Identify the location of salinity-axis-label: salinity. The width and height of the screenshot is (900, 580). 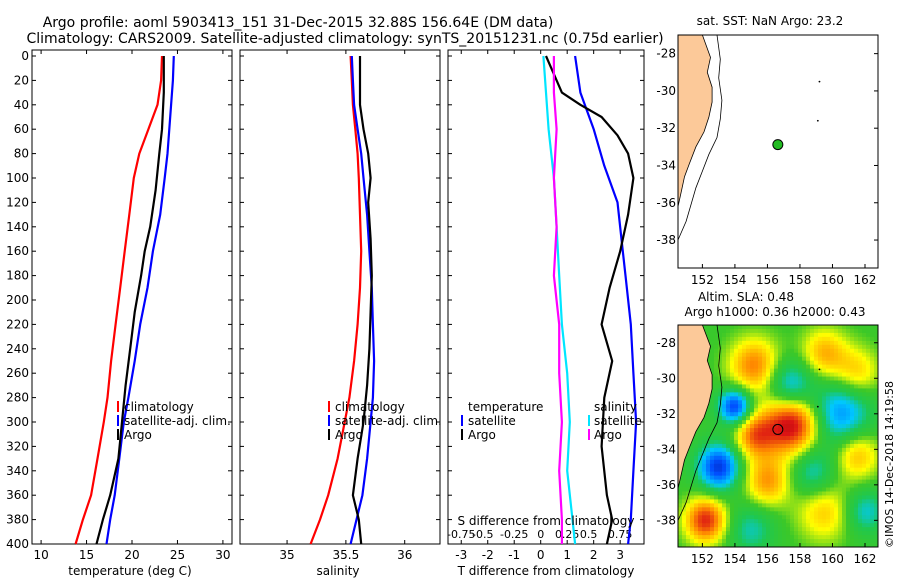
(337, 571).